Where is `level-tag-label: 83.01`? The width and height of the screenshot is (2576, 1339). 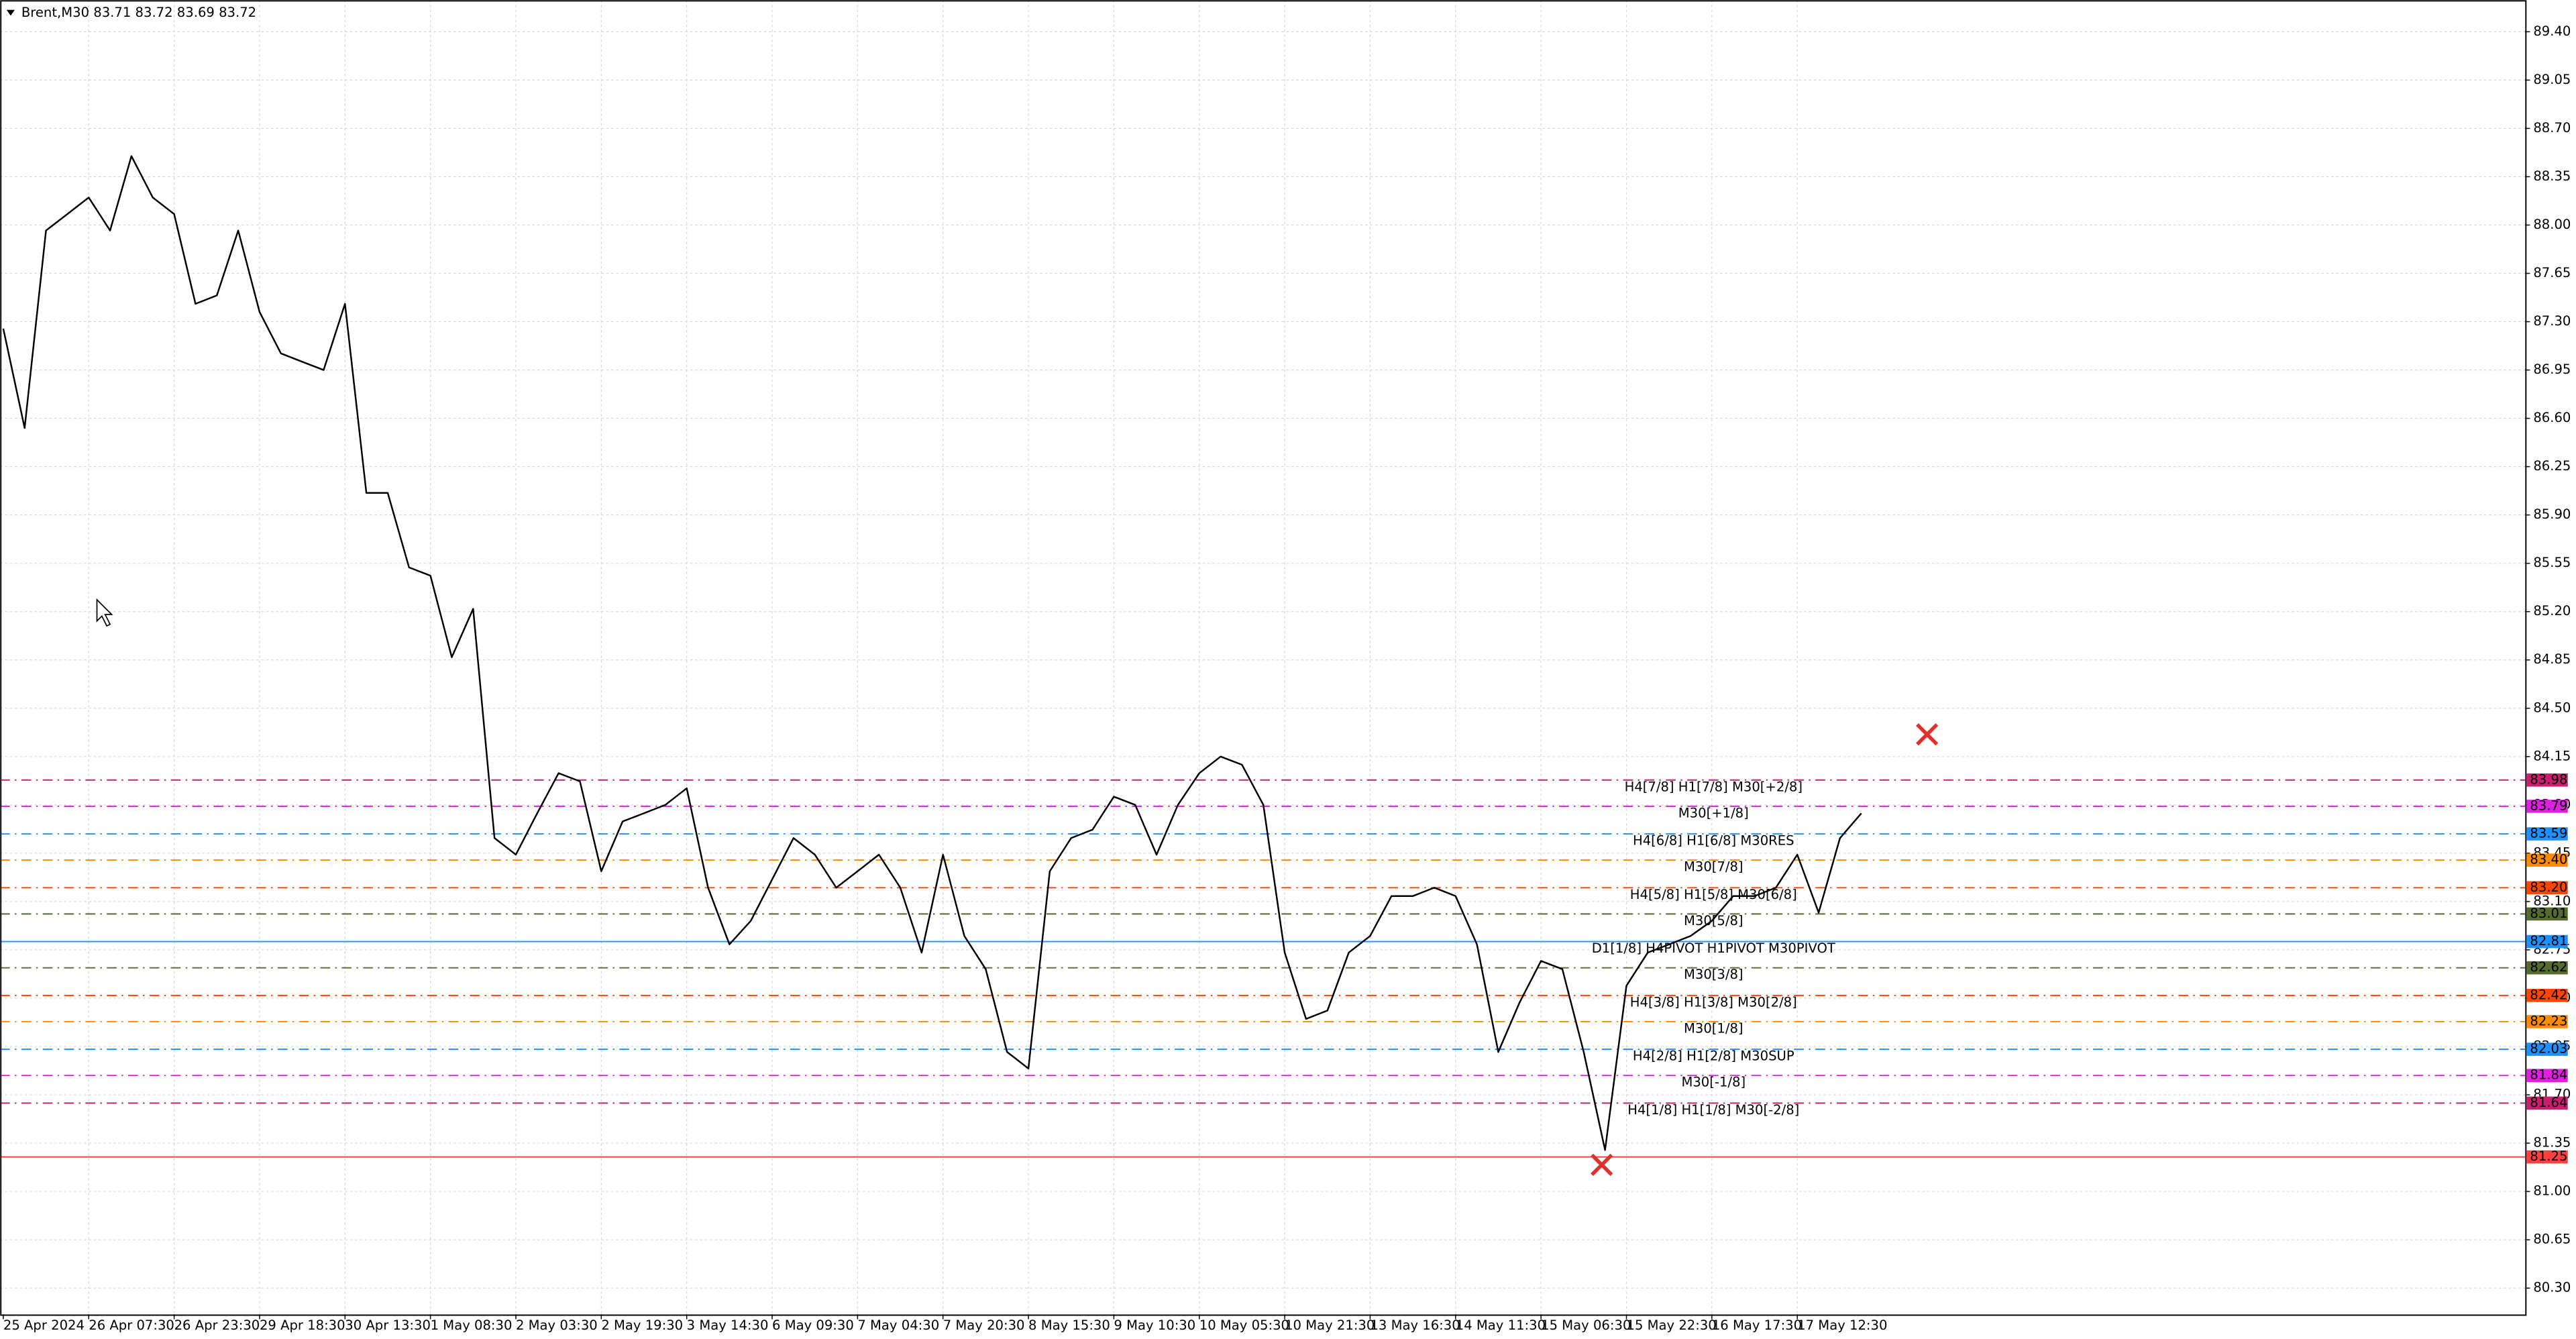
level-tag-label: 83.01 is located at coordinates (2548, 913).